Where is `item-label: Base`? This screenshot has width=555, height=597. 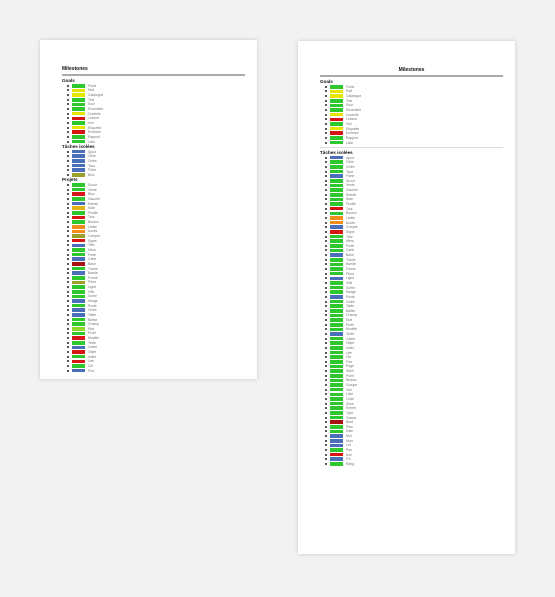 item-label: Base is located at coordinates (92, 263).